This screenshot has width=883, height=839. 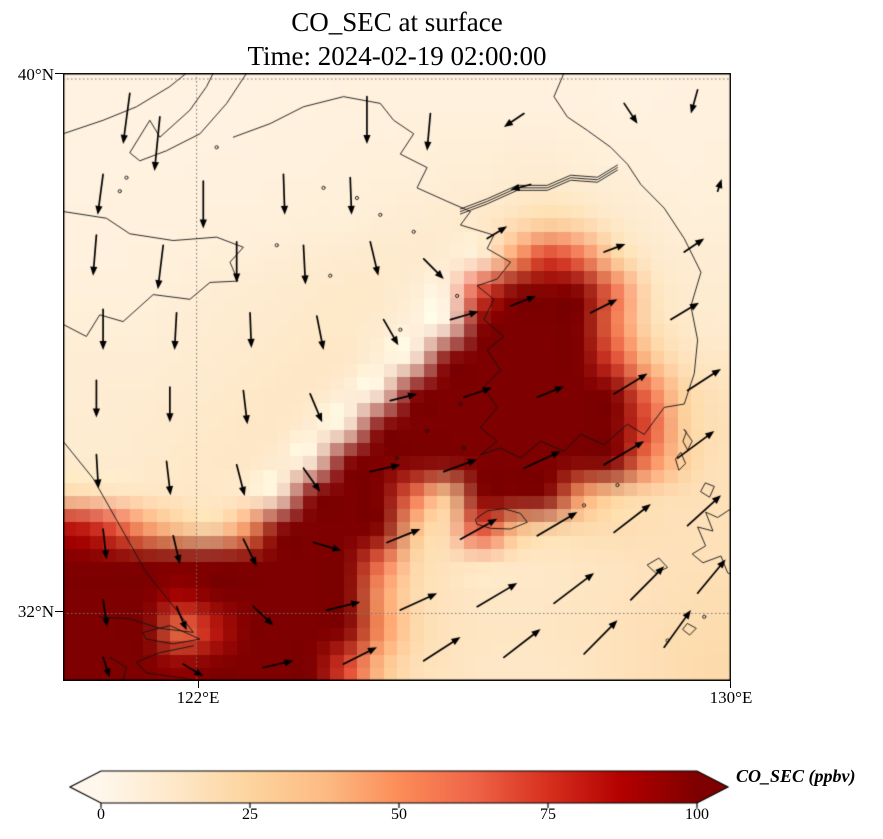 I want to click on colorbar-canvas, so click(x=410, y=787).